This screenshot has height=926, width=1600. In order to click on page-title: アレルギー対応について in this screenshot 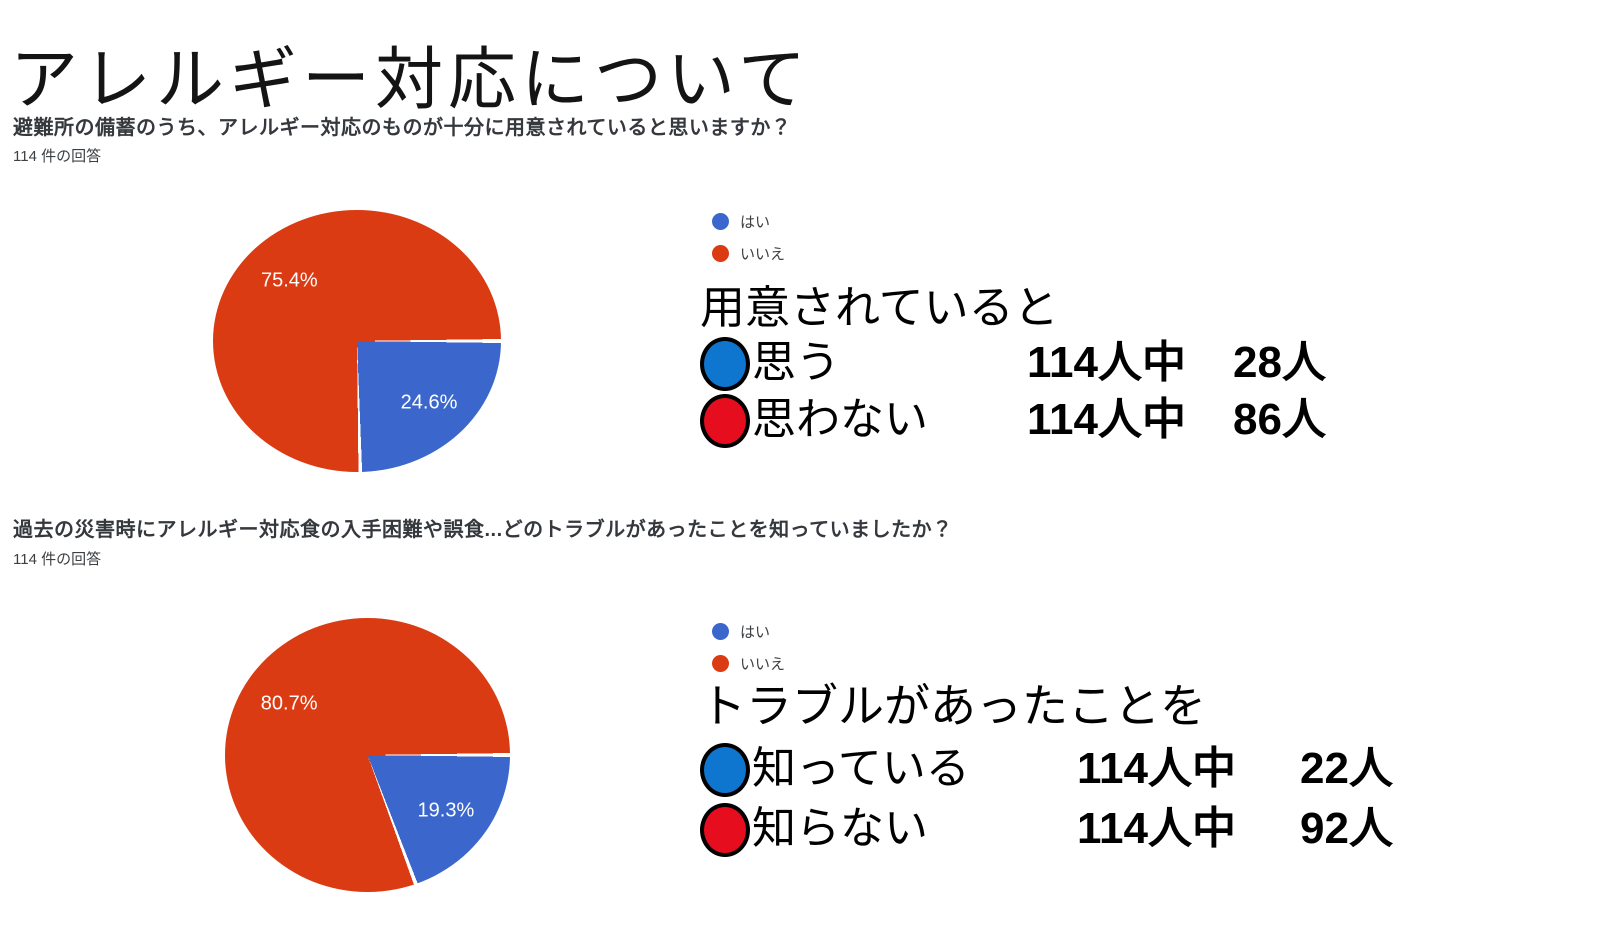, I will do `click(410, 79)`.